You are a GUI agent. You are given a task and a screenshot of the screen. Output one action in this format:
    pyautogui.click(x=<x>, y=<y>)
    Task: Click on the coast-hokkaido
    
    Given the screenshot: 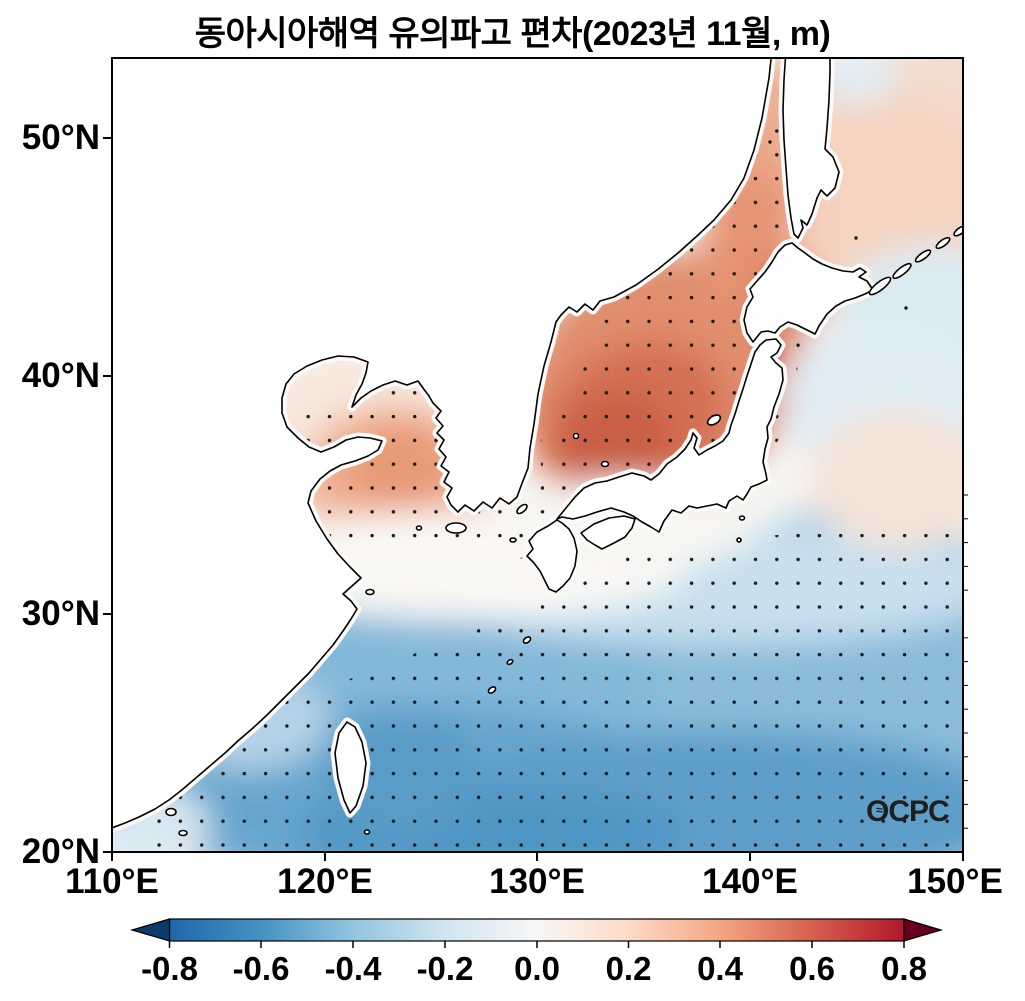 What is the action you would take?
    pyautogui.click(x=808, y=292)
    